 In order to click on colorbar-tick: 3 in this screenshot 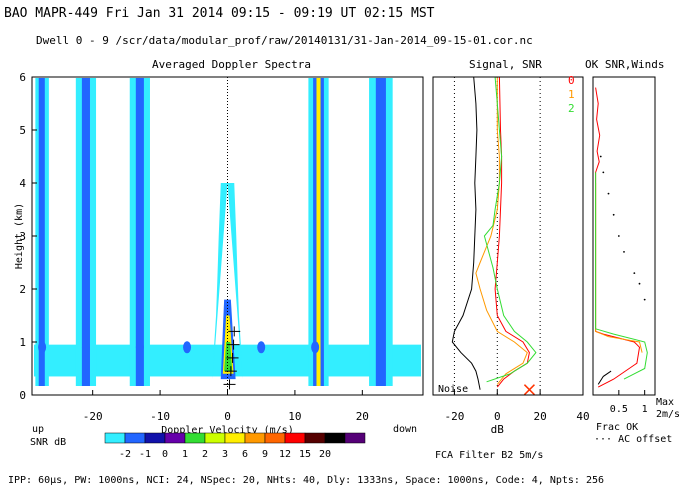, I will do `click(225, 454)`.